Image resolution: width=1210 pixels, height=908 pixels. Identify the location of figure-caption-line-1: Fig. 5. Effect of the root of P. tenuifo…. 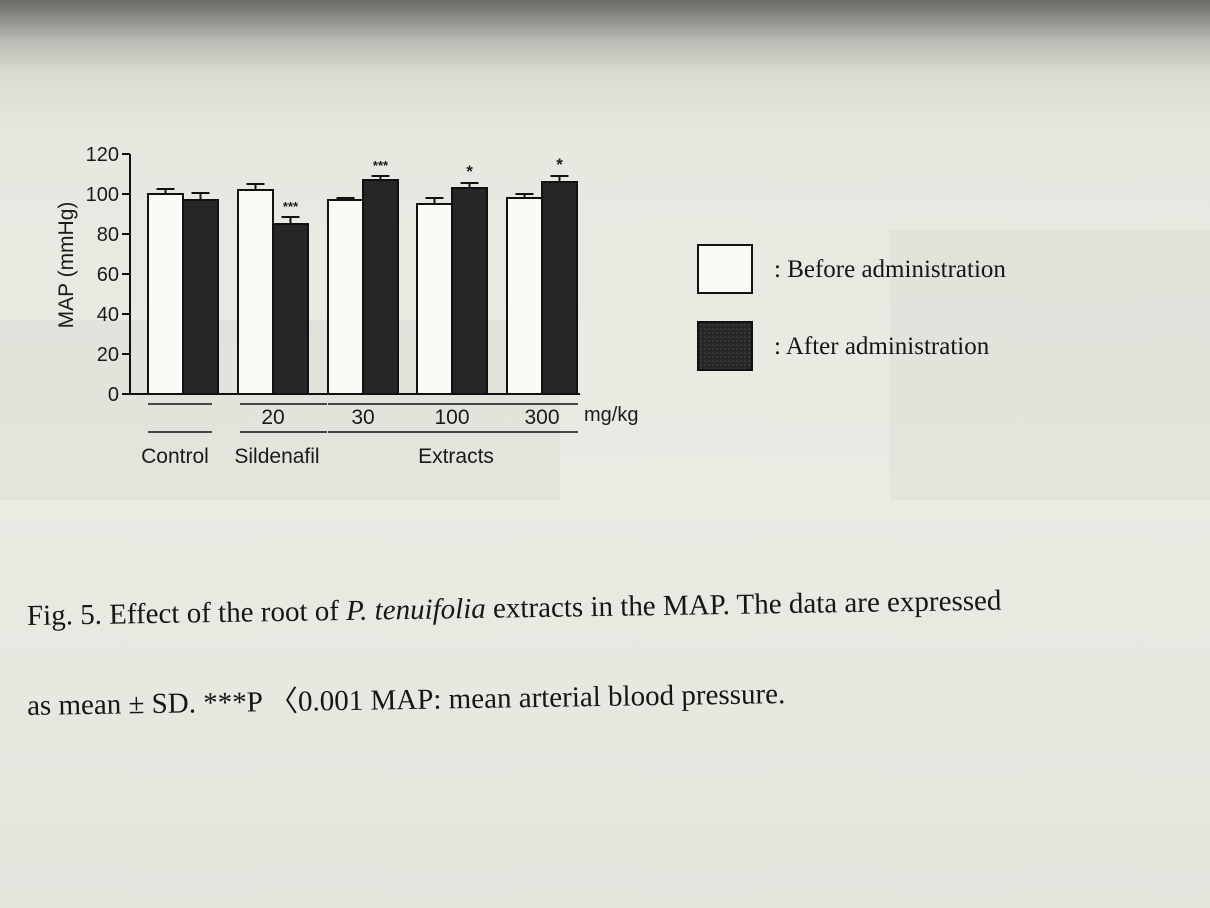
(617, 607).